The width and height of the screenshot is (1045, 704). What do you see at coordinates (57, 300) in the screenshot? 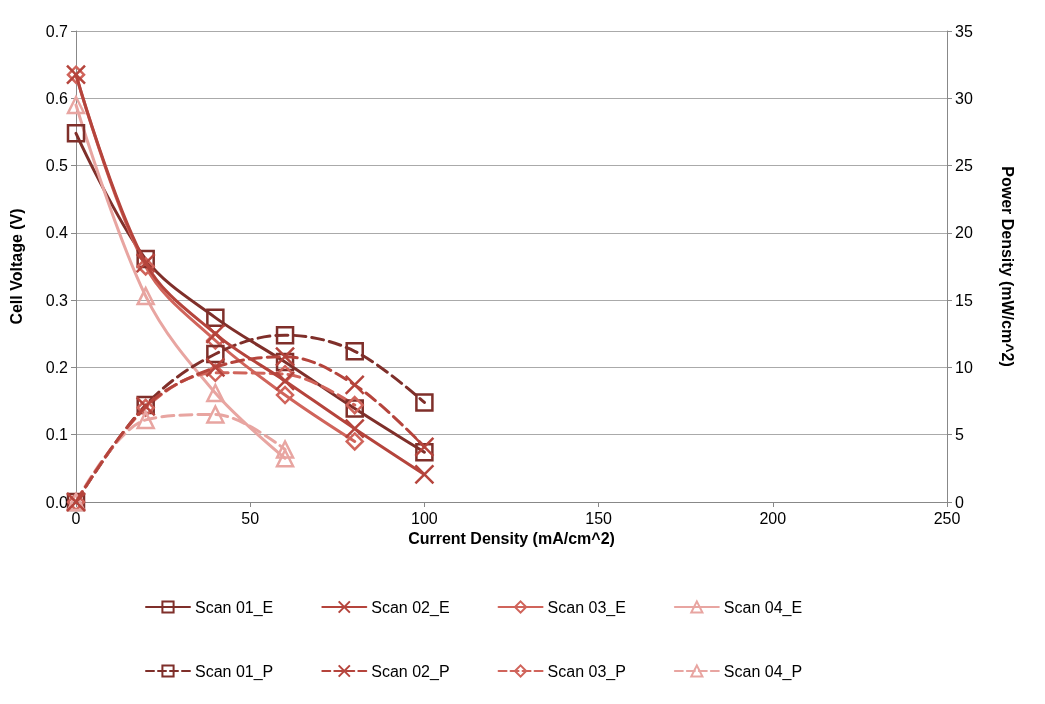
I see `y-tick-label: 0.3` at bounding box center [57, 300].